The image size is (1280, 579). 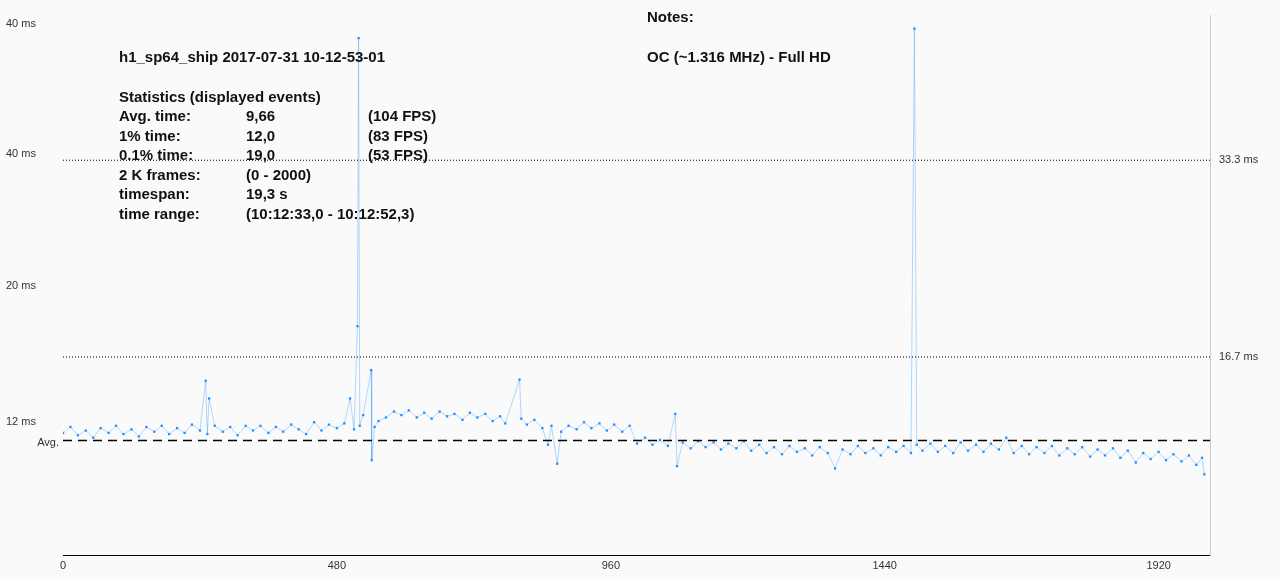 I want to click on y-tick-label: 33.3 ms, so click(x=1239, y=159).